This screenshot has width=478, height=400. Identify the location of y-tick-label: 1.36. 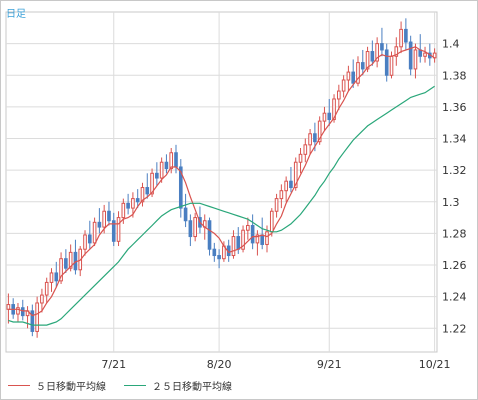
(454, 107).